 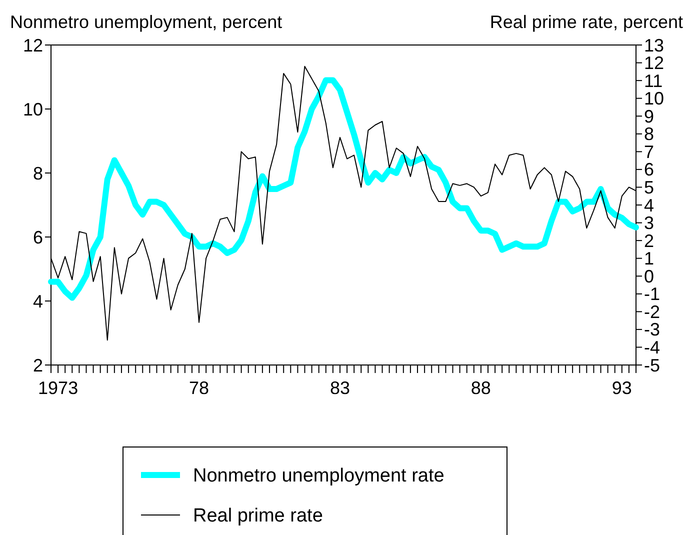 I want to click on y2-tick-label: 5, so click(x=649, y=188).